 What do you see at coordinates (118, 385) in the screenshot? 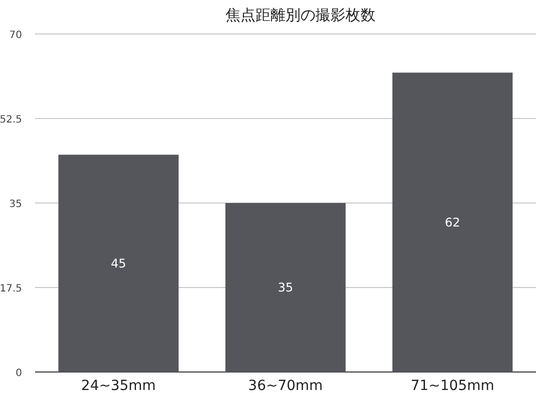
I see `xtick: 24~35mm` at bounding box center [118, 385].